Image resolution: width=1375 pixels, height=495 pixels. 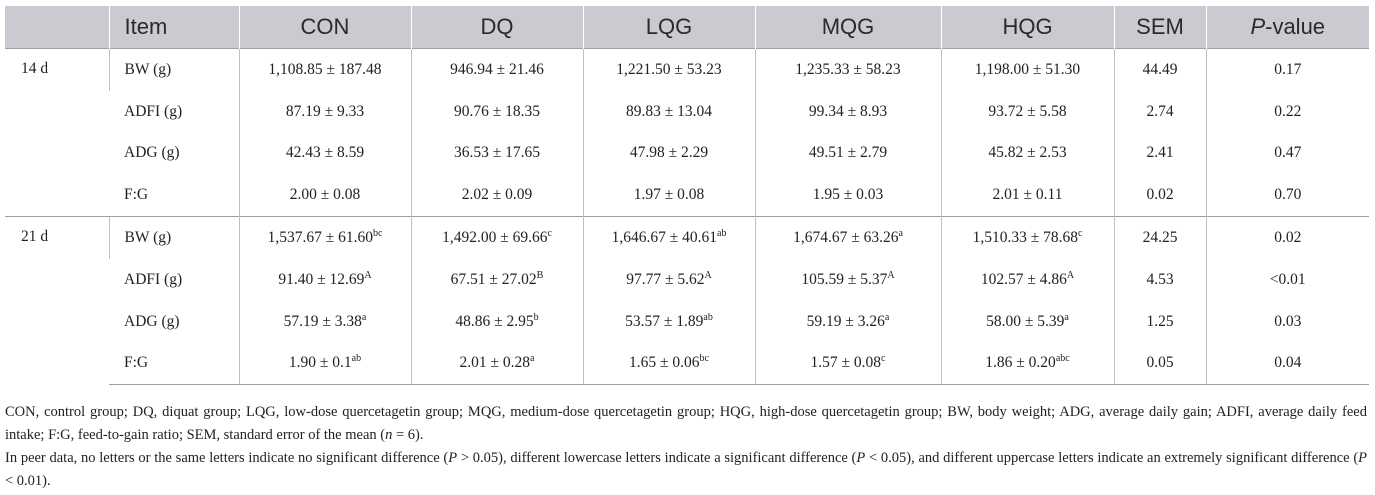 What do you see at coordinates (1258, 26) in the screenshot?
I see `p-symbol: P` at bounding box center [1258, 26].